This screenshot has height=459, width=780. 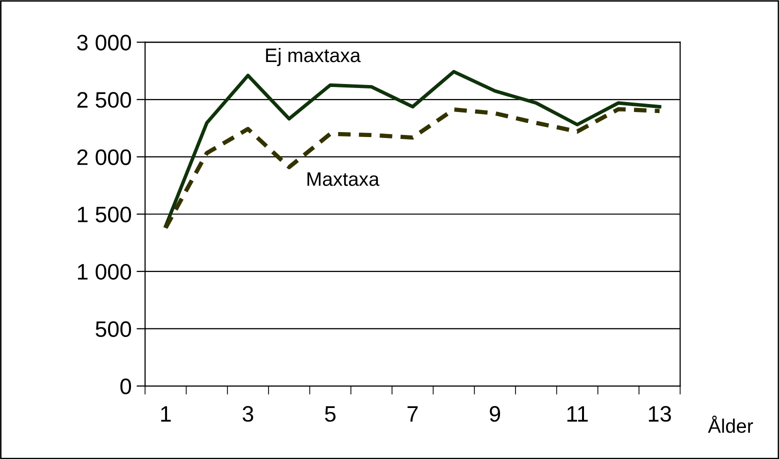 What do you see at coordinates (659, 414) in the screenshot?
I see `x-tick-label: 13` at bounding box center [659, 414].